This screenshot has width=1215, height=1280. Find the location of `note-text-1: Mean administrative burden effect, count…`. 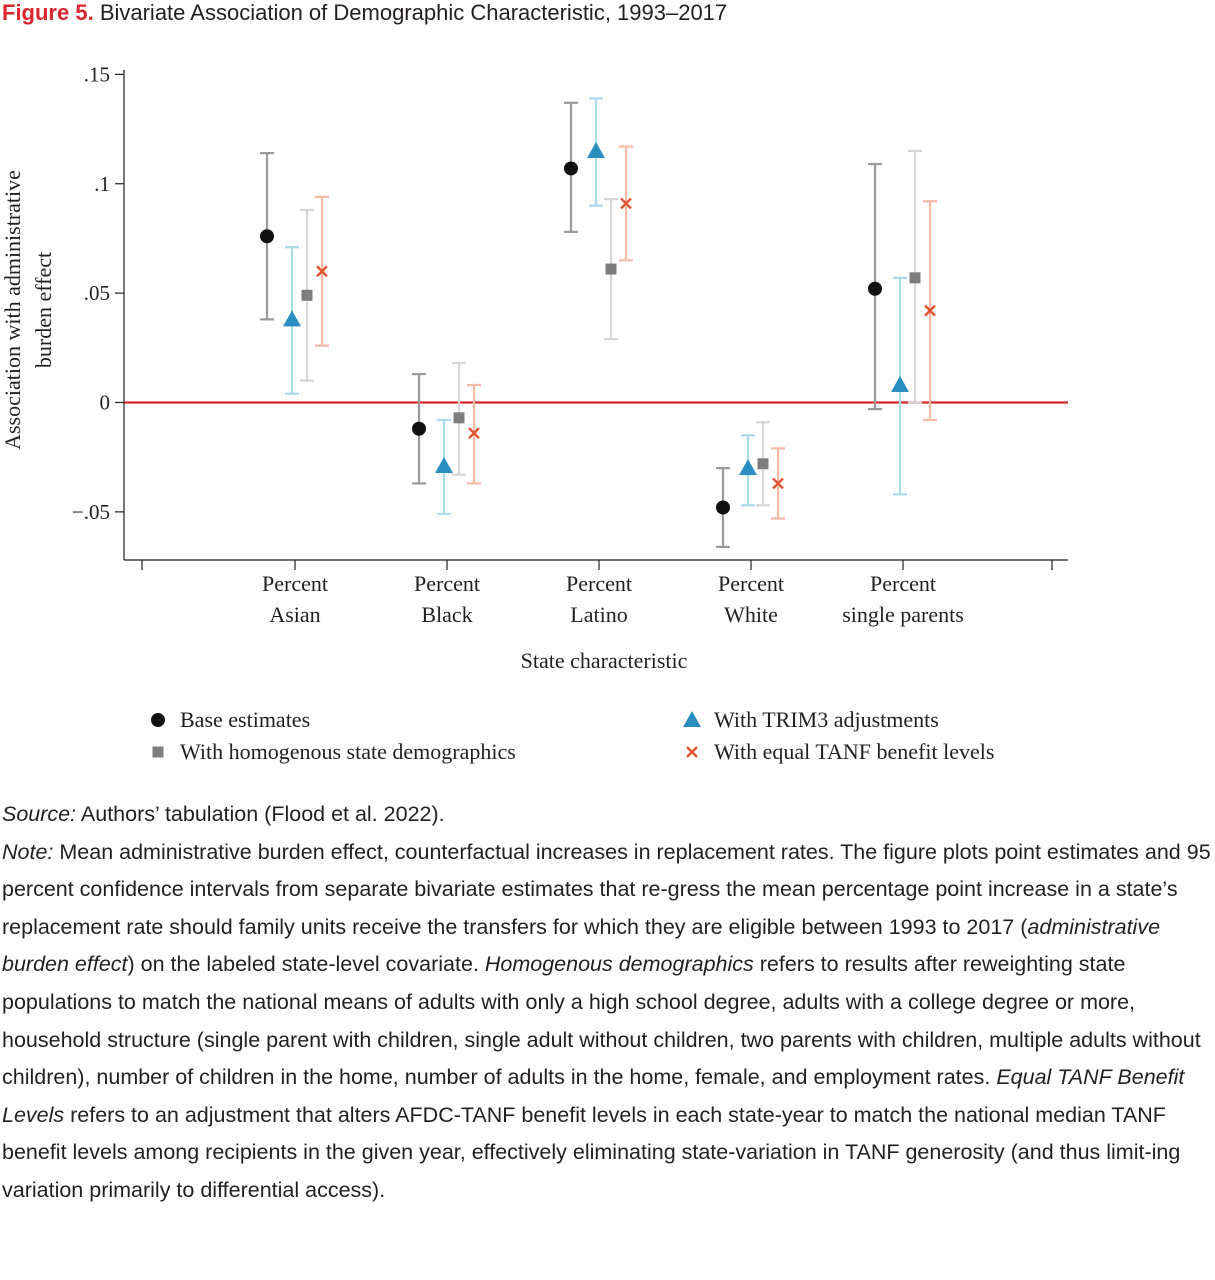

note-text-1: Mean administrative burden effect, count… is located at coordinates (606, 889).